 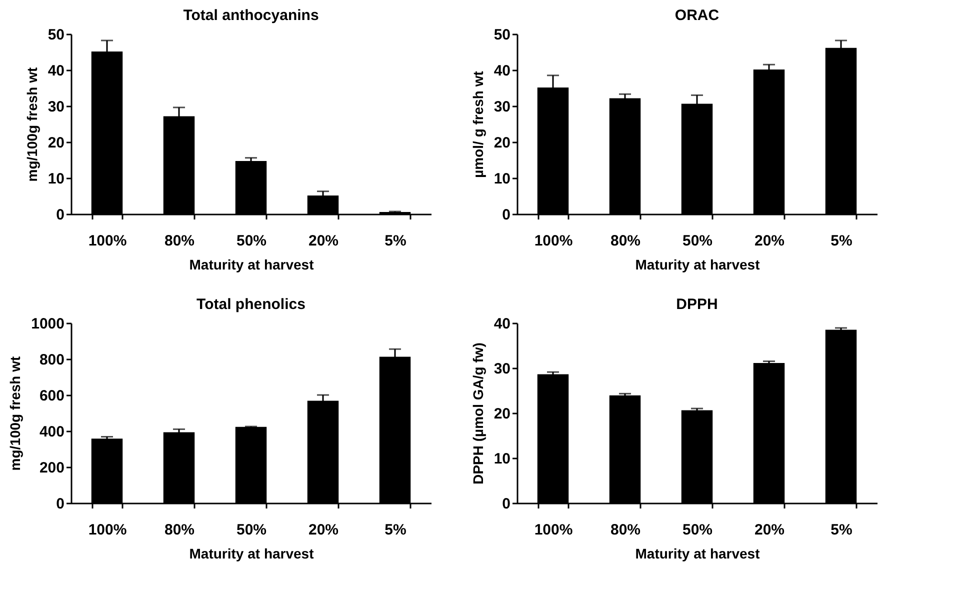 I want to click on y-tick-label: 600, so click(x=51, y=396).